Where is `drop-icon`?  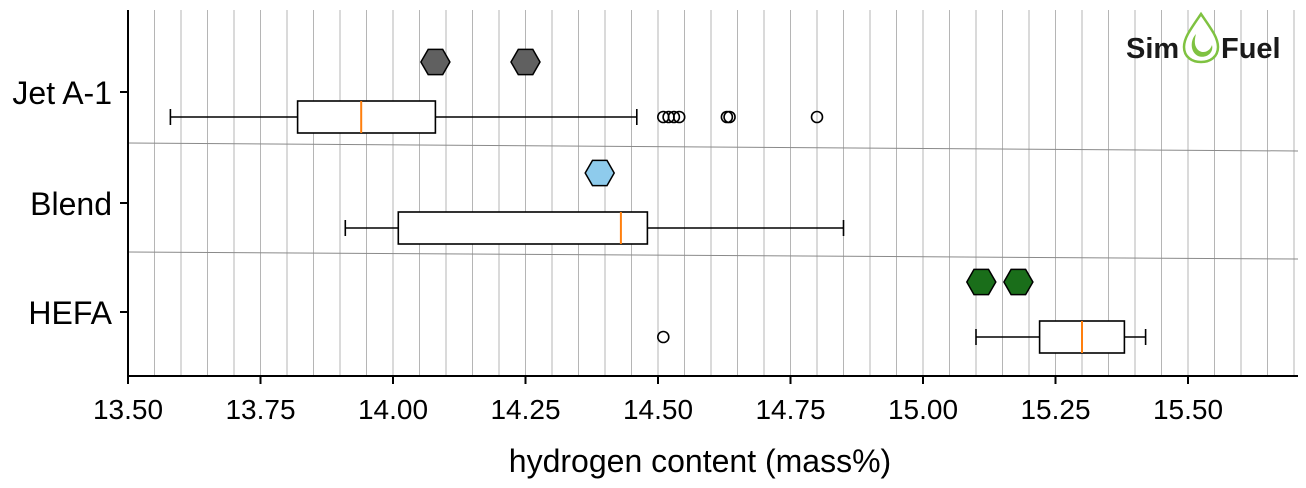
drop-icon is located at coordinates (1201, 37).